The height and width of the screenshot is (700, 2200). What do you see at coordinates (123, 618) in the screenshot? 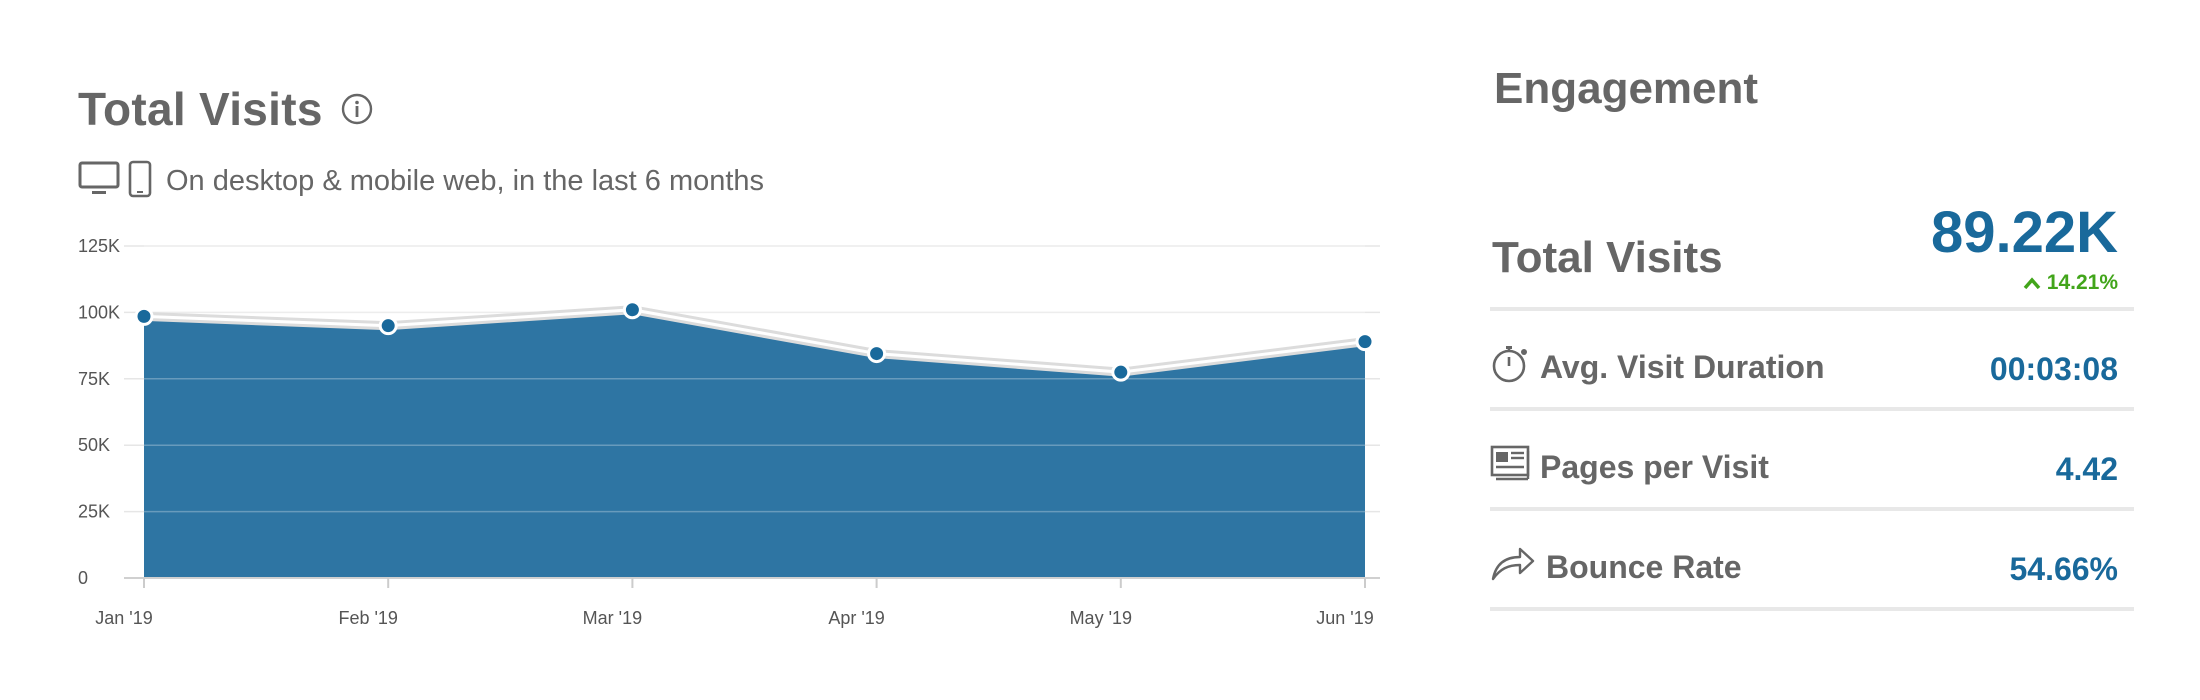
I see `x-tick-label: Jan '19` at bounding box center [123, 618].